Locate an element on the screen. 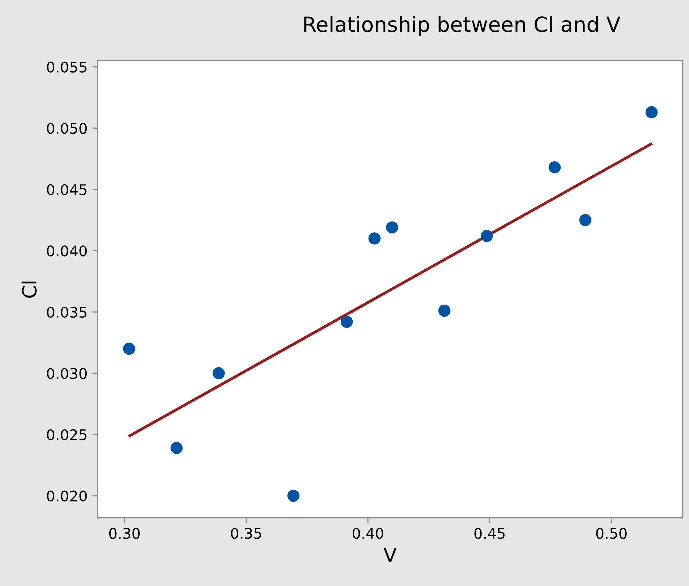  y-tick-label: 0.055 is located at coordinates (67, 67).